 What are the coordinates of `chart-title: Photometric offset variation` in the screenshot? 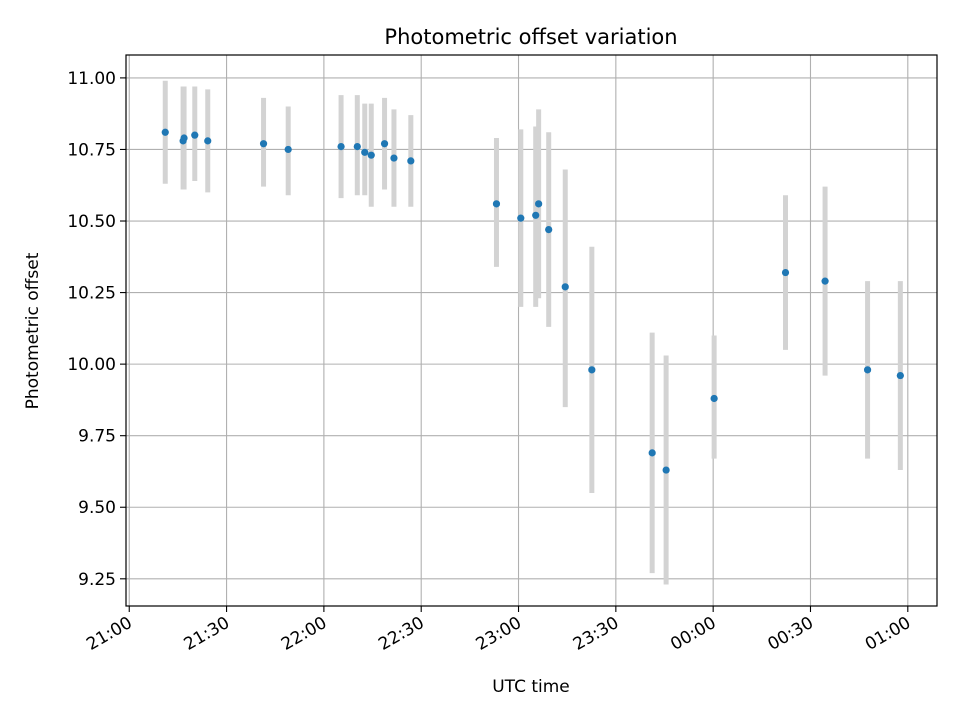 It's located at (530, 37).